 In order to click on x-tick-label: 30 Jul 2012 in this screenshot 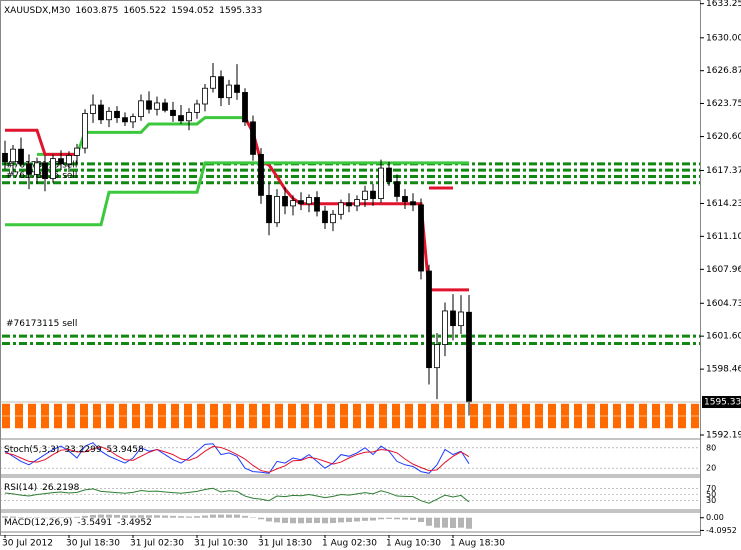, I will do `click(27, 544)`.